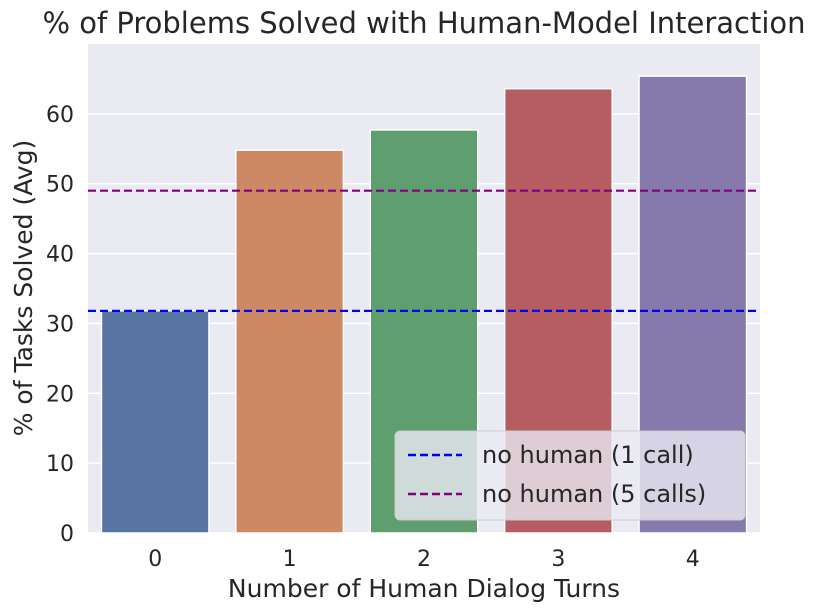  What do you see at coordinates (424, 588) in the screenshot?
I see `x-axis-label: Number of Human Dialog Turns` at bounding box center [424, 588].